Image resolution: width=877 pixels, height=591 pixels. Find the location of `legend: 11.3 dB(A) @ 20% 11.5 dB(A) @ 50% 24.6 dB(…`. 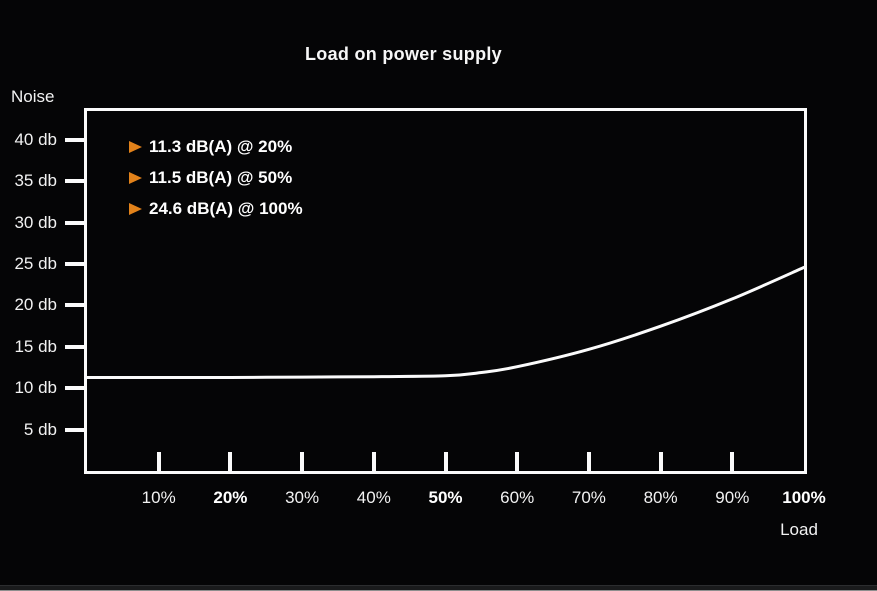

legend: 11.3 dB(A) @ 20% 11.5 dB(A) @ 50% 24.6 dB(… is located at coordinates (216, 184).